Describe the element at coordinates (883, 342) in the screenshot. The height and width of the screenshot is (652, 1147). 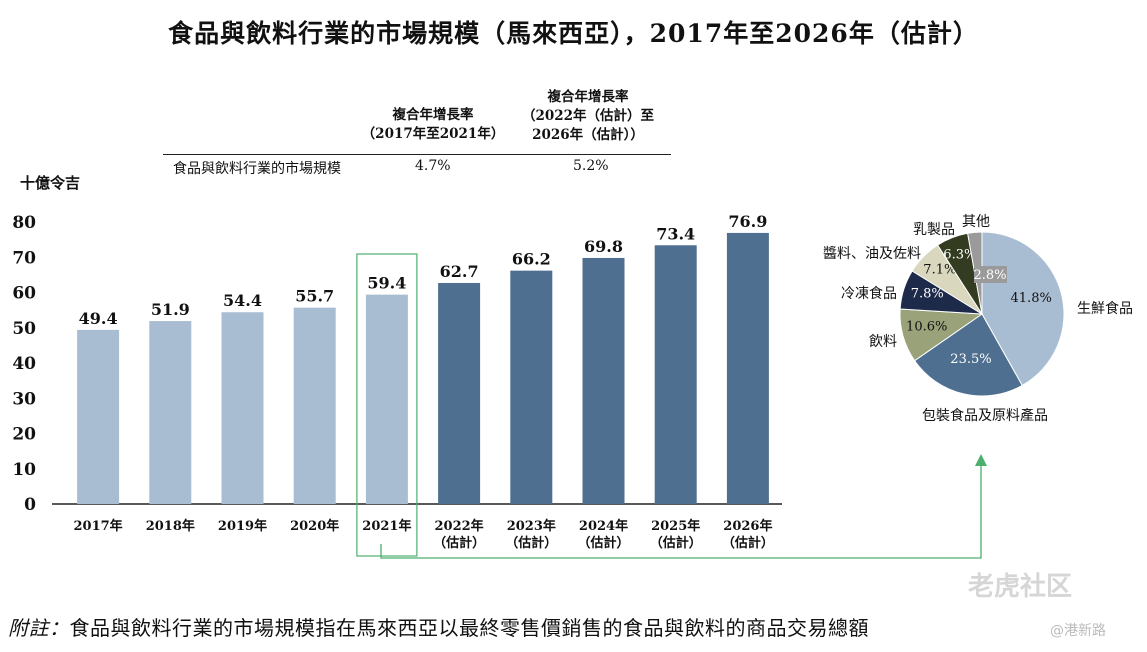
I see `pie-category-label: 飲料` at that location.